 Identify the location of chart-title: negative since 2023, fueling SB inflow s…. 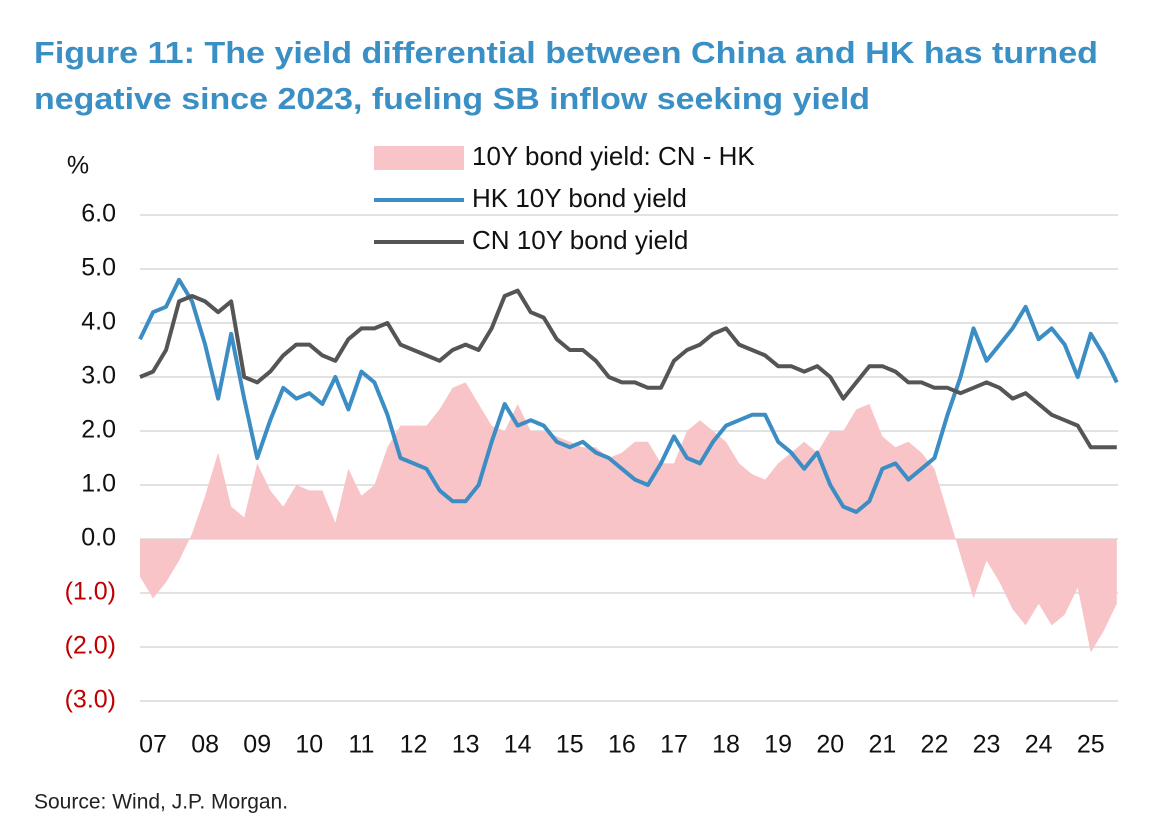
(452, 98).